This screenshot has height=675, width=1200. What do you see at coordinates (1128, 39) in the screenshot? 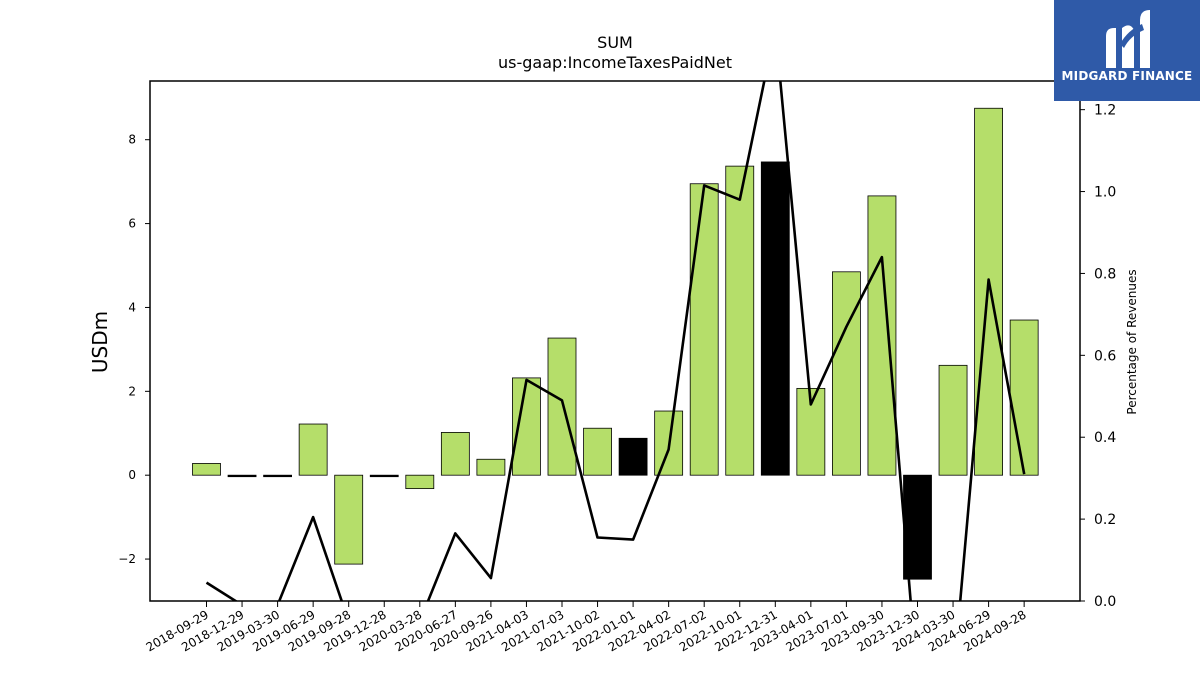
I see `midgard-m-logo-icon` at bounding box center [1128, 39].